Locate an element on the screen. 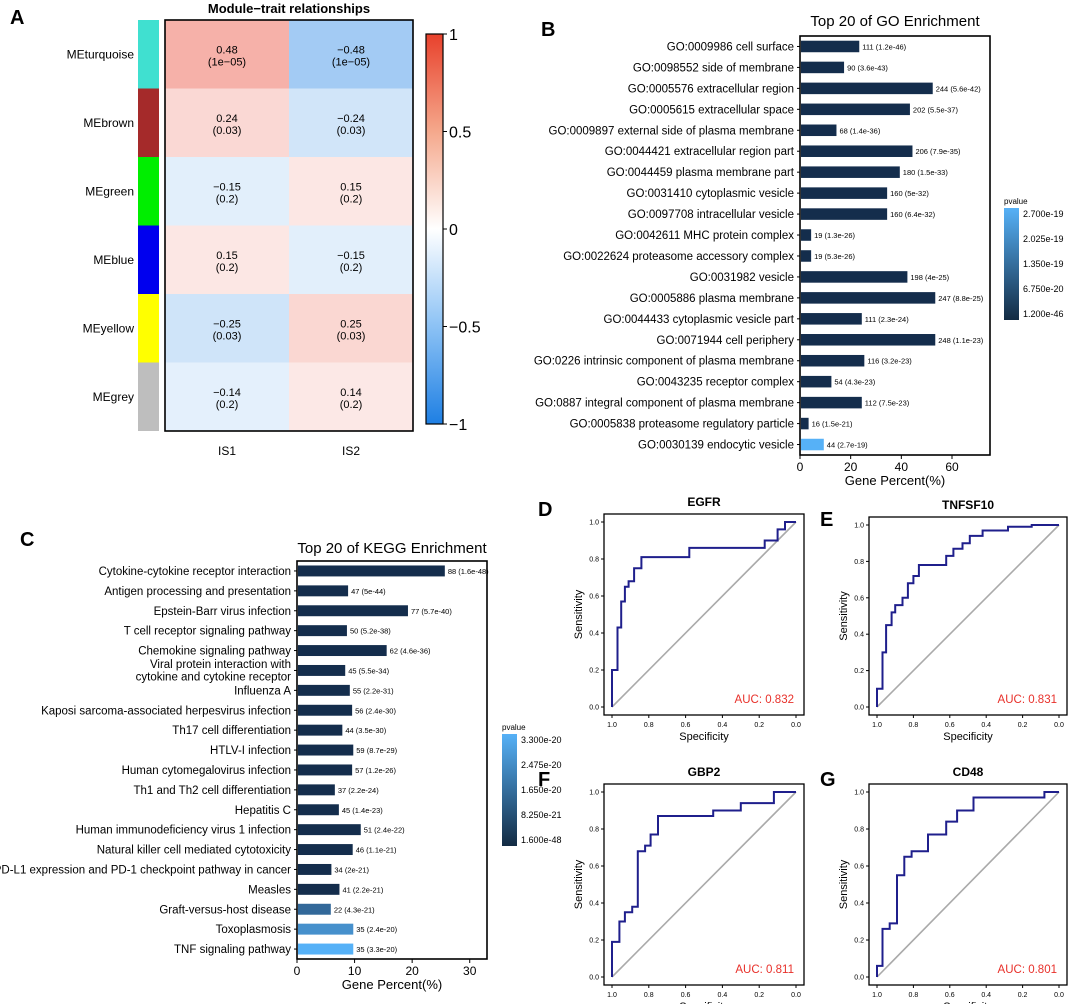 Image resolution: width=1072 pixels, height=1004 pixels. roc-title: TNFSF10 is located at coordinates (968, 505).